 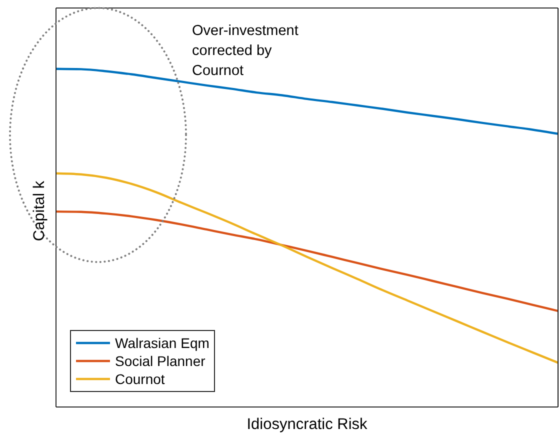 I want to click on annotation: Over-investment corrected by Cournot, so click(x=246, y=51).